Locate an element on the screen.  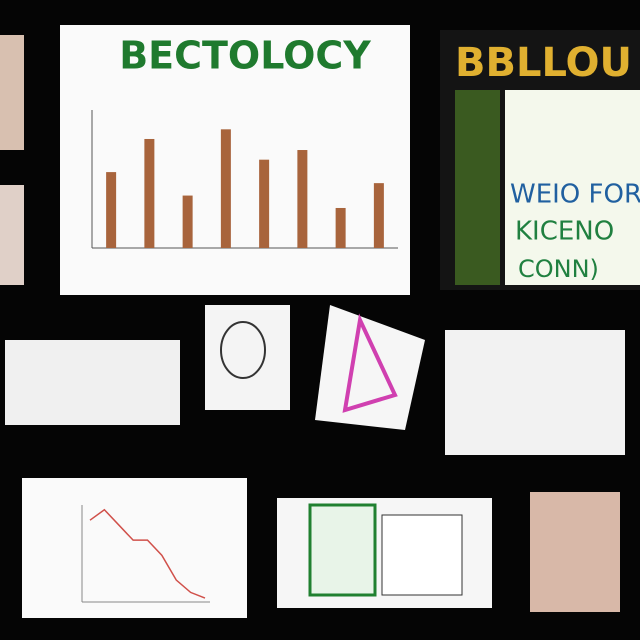
side-line: KICENO is located at coordinates (564, 232).